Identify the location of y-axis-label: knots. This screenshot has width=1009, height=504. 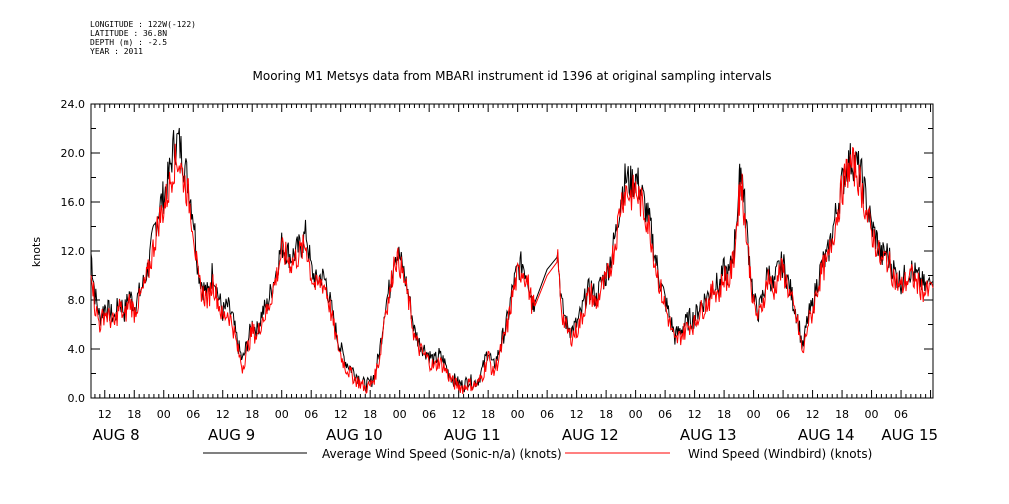
(36, 252).